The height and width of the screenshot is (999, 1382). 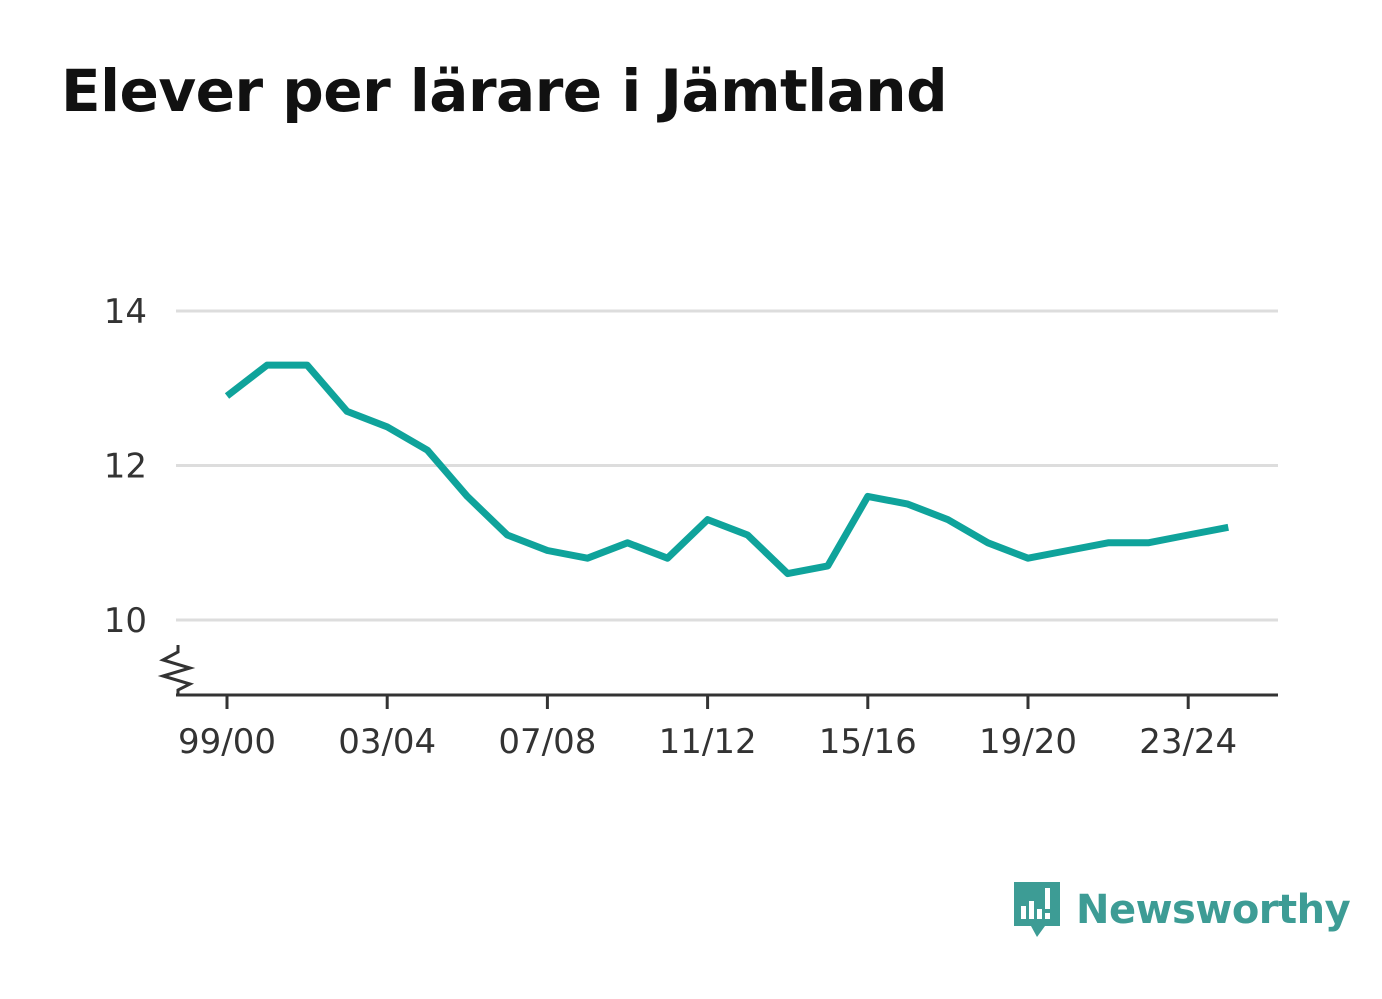 I want to click on newsworthy-logo: Newsworthy, so click(x=1181, y=910).